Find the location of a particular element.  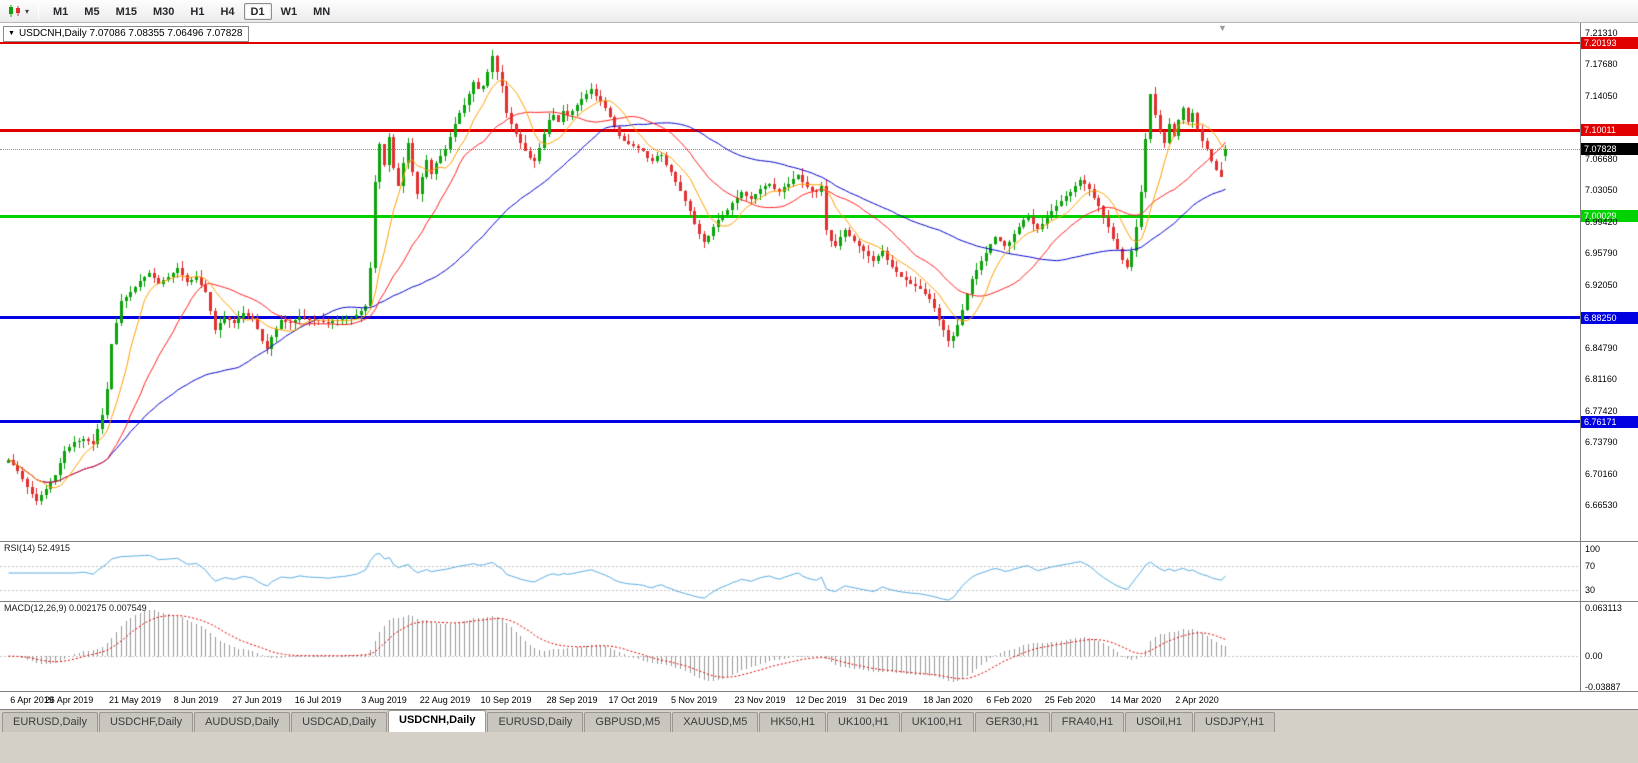

x-axis-label: 16 Jul 2019 is located at coordinates (318, 700).